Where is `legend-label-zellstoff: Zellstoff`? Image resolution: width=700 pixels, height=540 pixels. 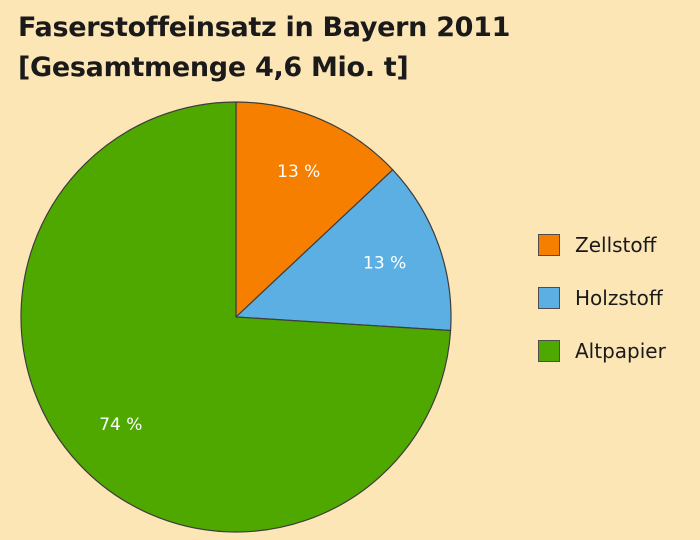 legend-label-zellstoff: Zellstoff is located at coordinates (616, 245).